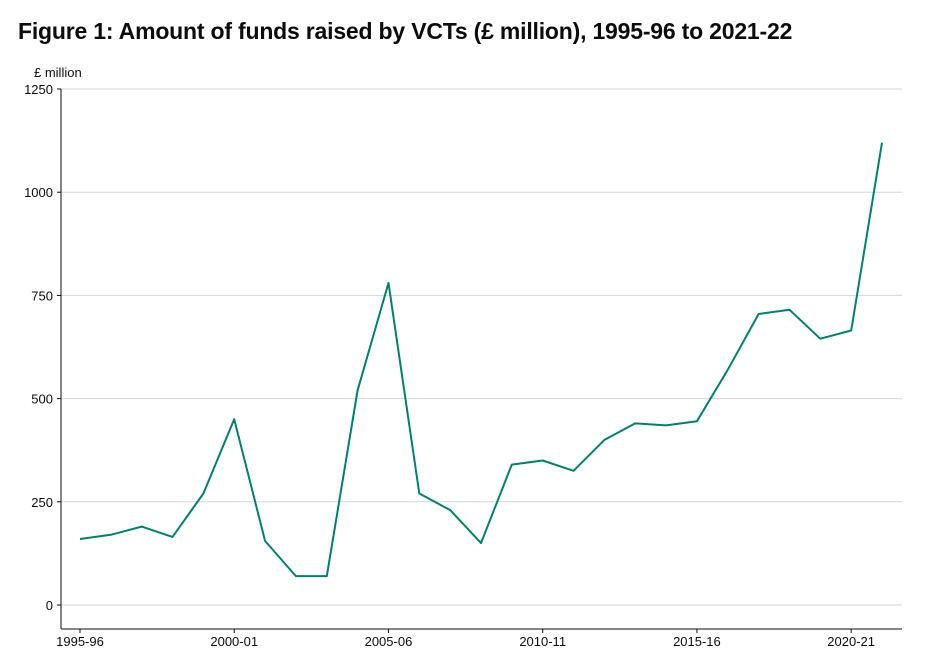  Describe the element at coordinates (49, 605) in the screenshot. I see `y-tick-label: 0` at that location.